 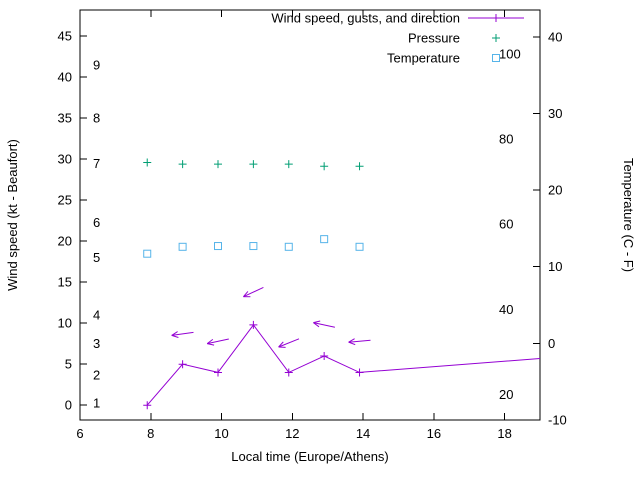 I want to click on fahrenheit-scale-label: 100, so click(x=510, y=53).